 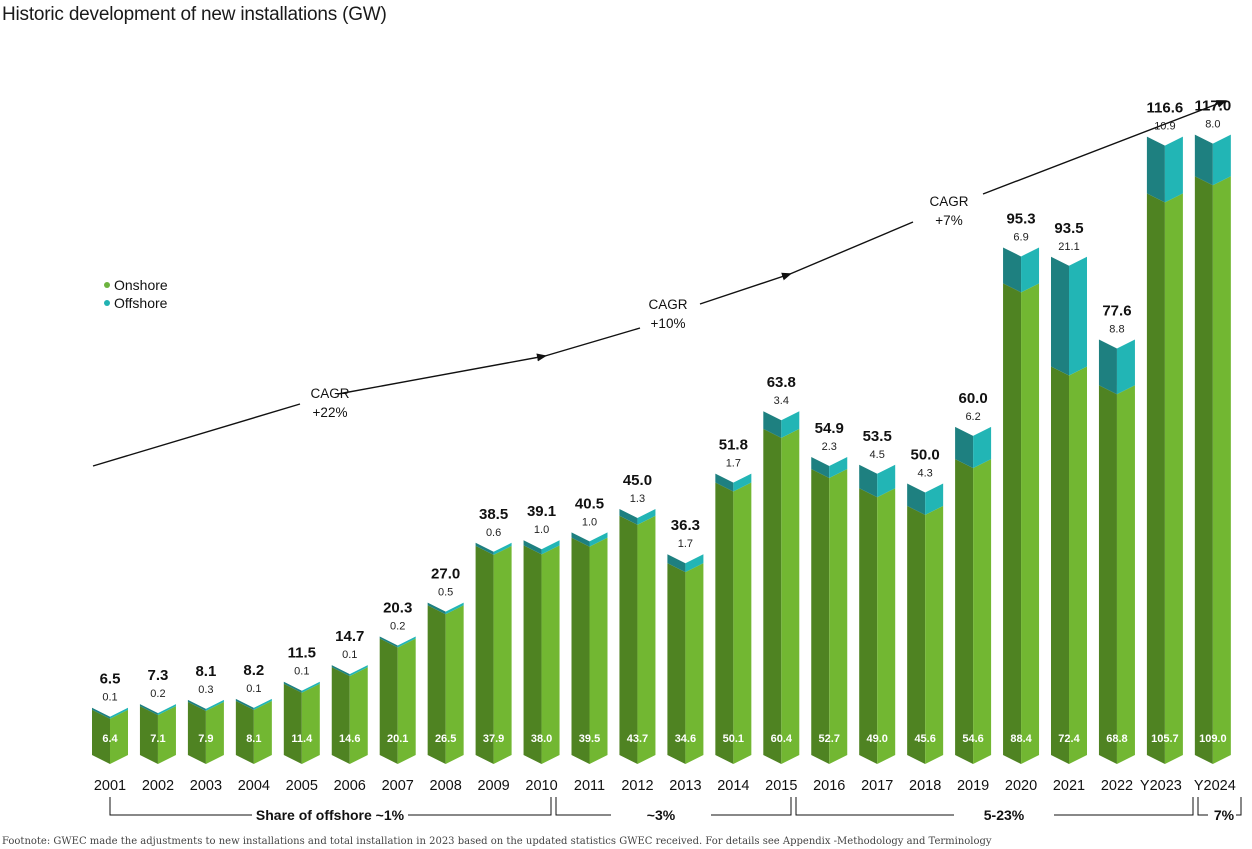 I want to click on year-label: 2007, so click(x=398, y=786).